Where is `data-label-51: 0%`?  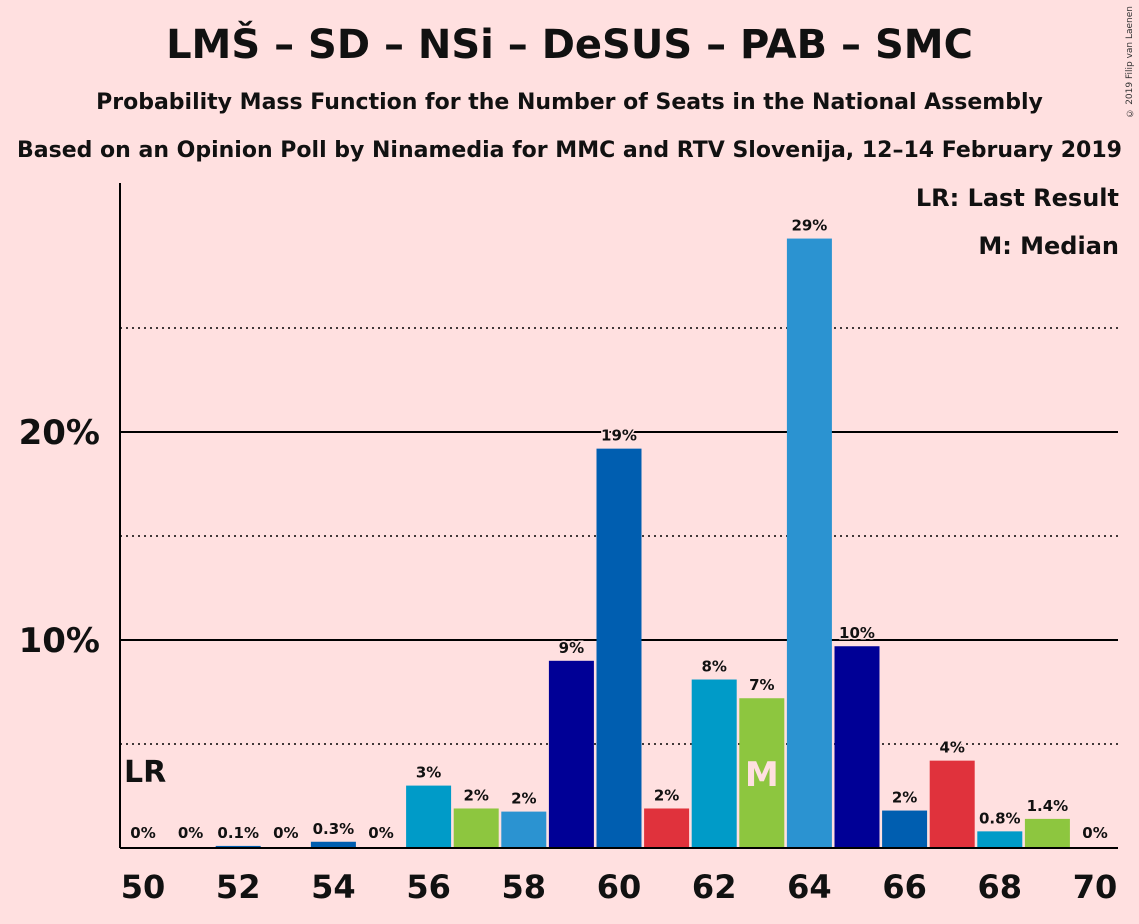 data-label-51: 0% is located at coordinates (190, 833).